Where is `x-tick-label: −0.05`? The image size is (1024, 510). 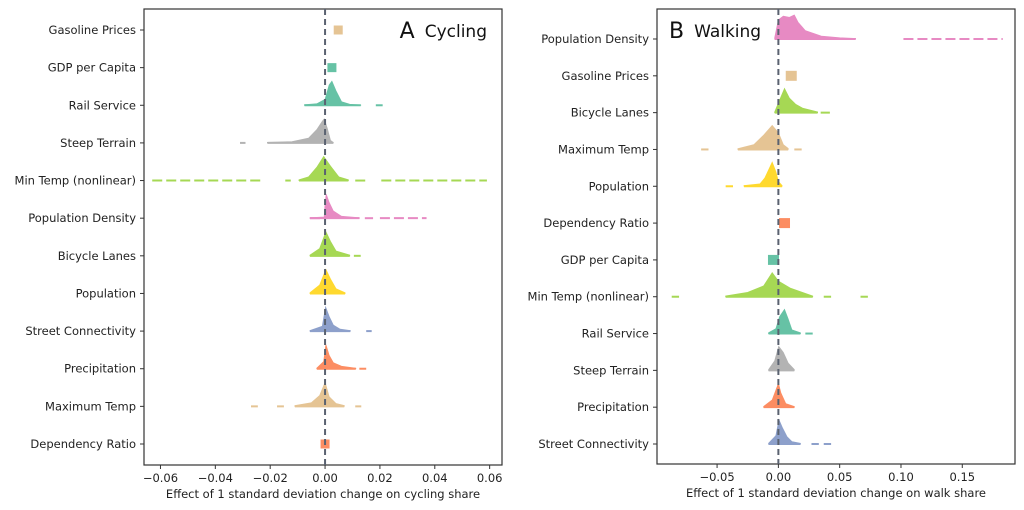 x-tick-label: −0.05 is located at coordinates (716, 477).